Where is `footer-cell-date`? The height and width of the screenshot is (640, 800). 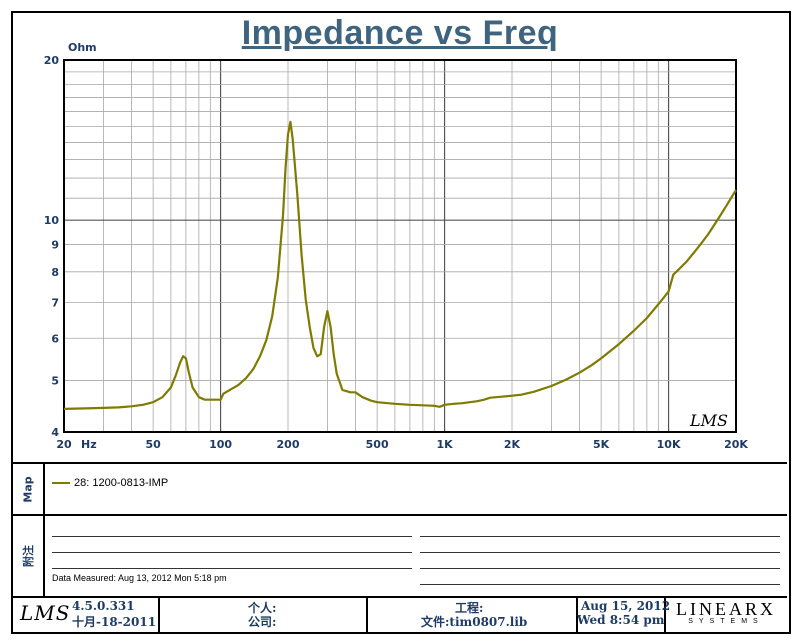 footer-cell-date is located at coordinates (622, 615).